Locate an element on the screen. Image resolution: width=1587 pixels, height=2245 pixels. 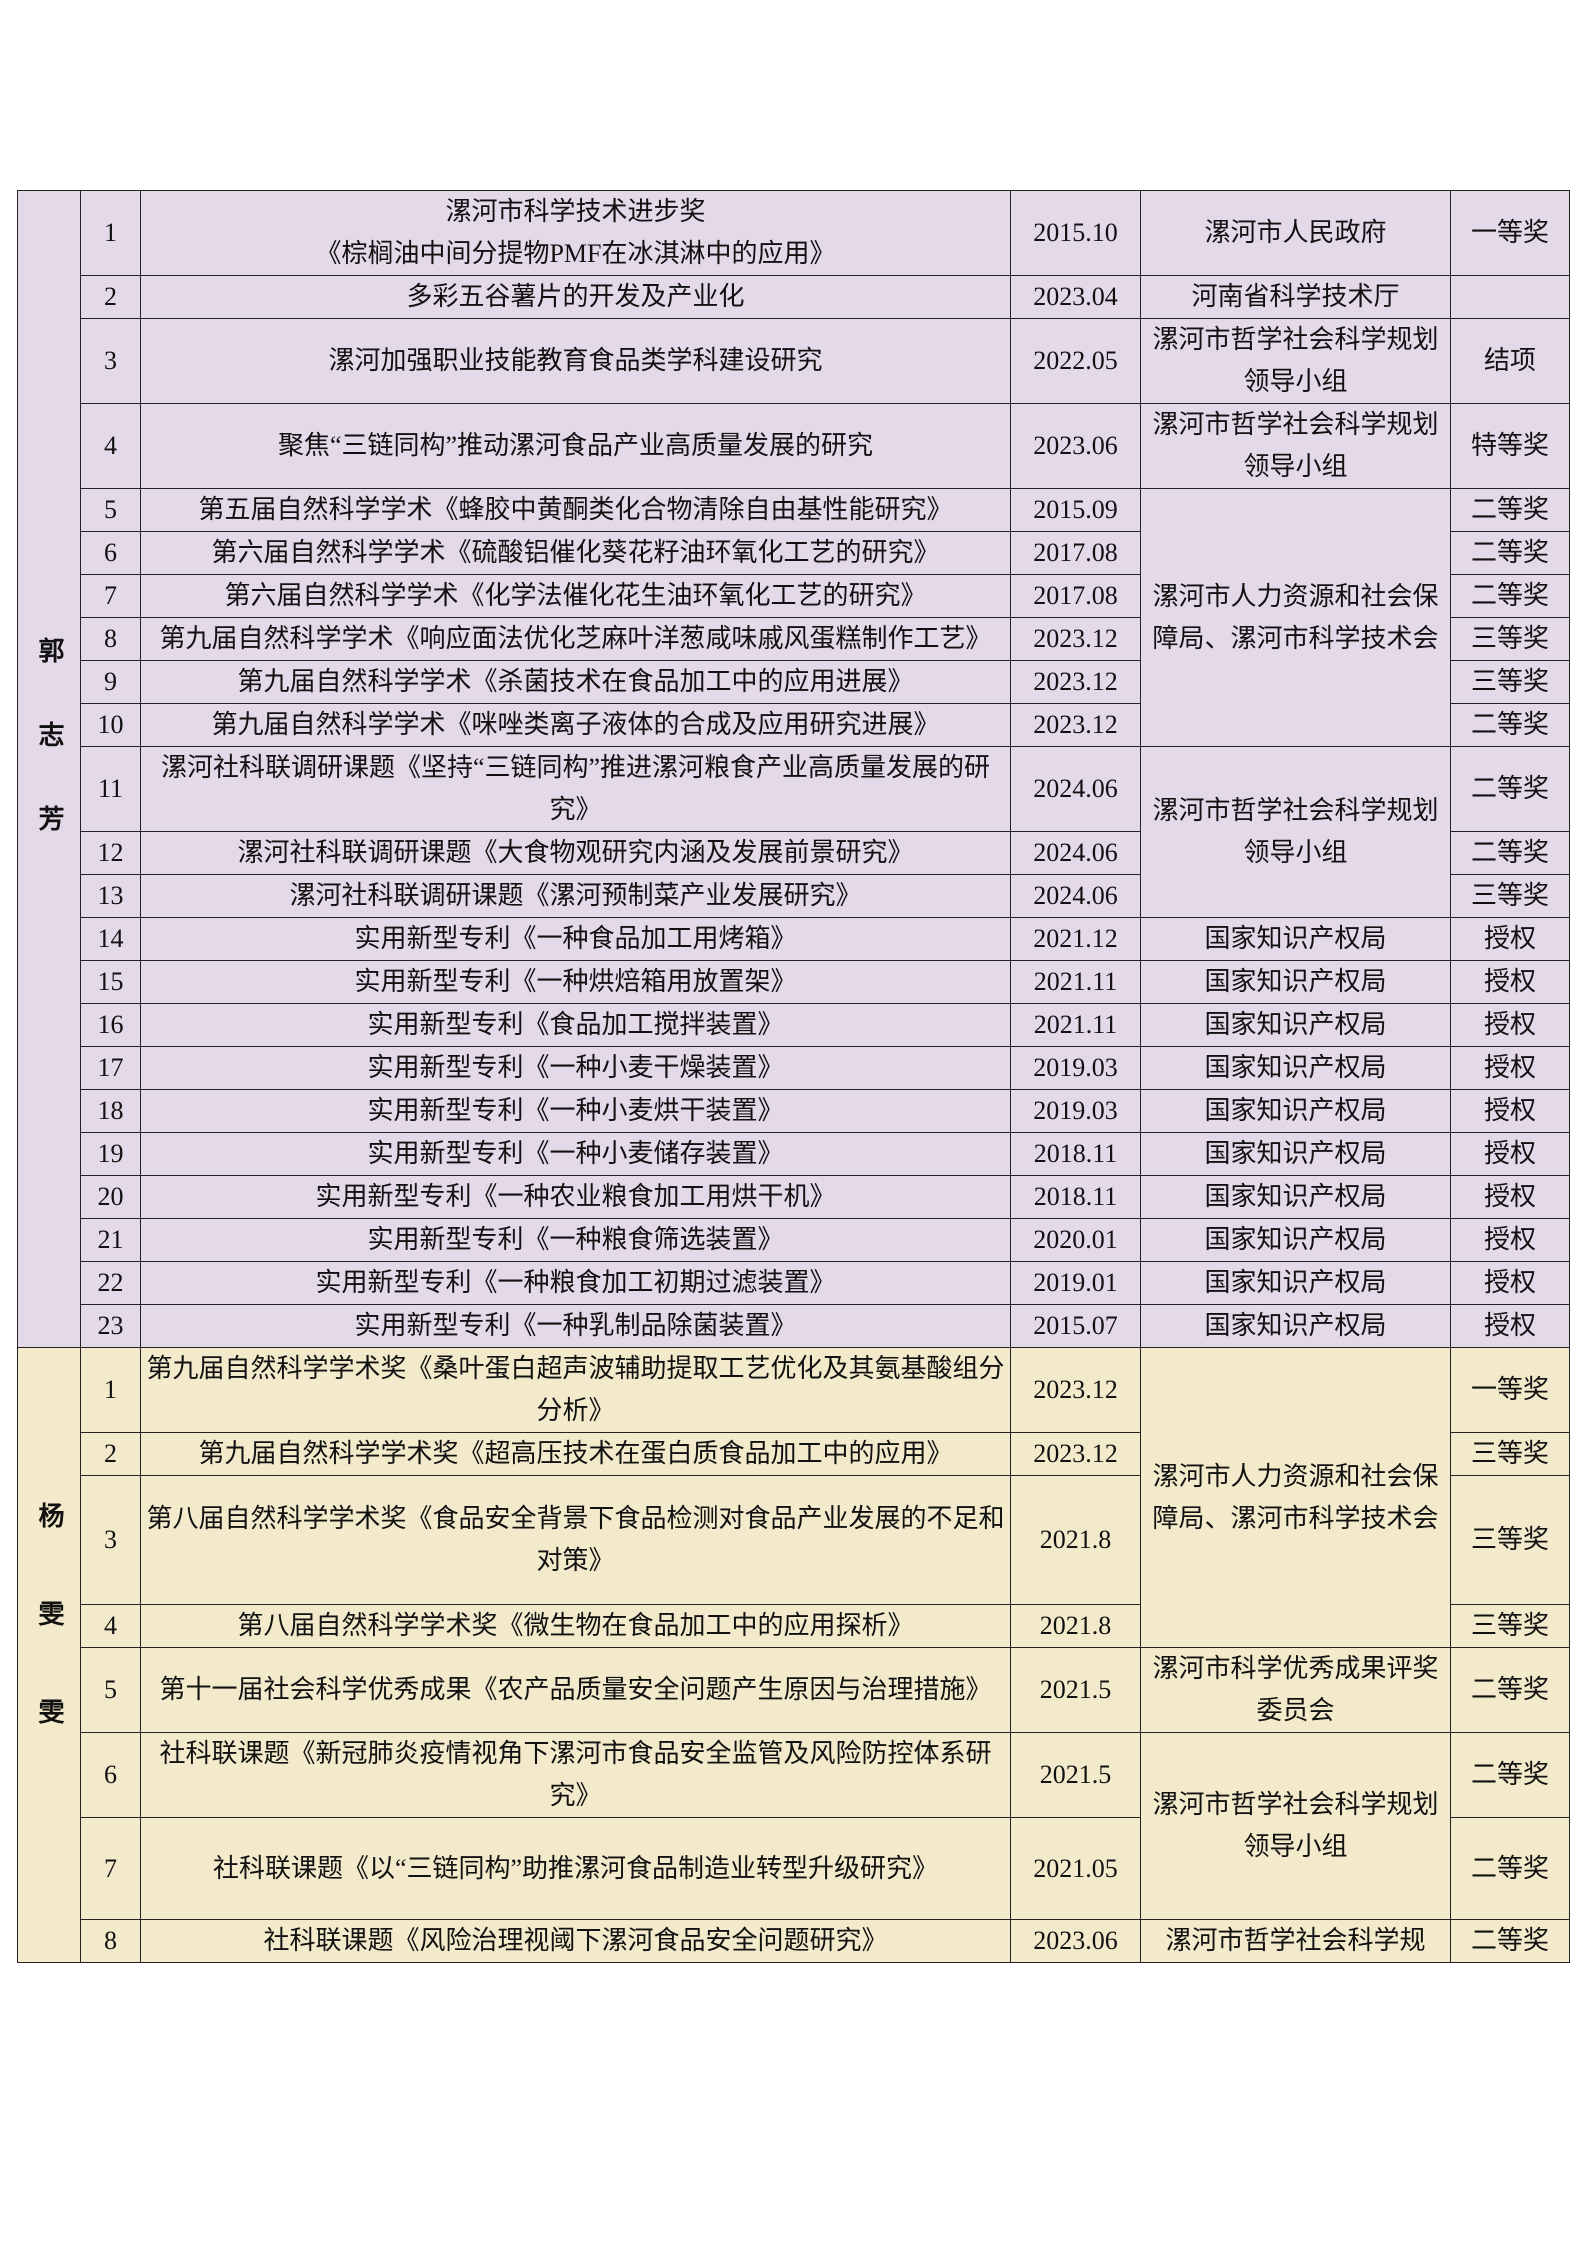
table-row: 2 多彩五谷薯片的开发及产业化 2023.04 河南省科学技术厅 is located at coordinates (794, 297).